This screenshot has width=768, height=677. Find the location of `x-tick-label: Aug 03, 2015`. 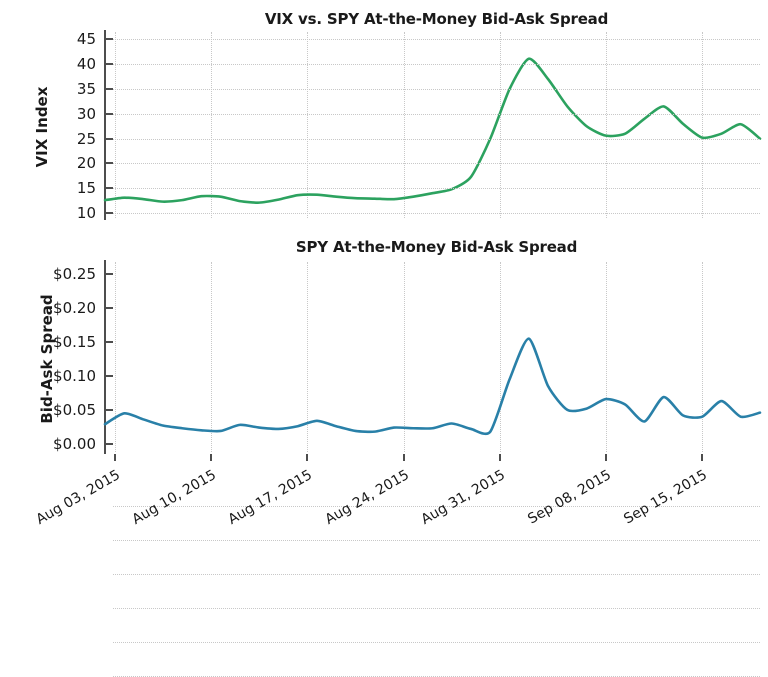

x-tick-label: Aug 03, 2015 is located at coordinates (78, 497).